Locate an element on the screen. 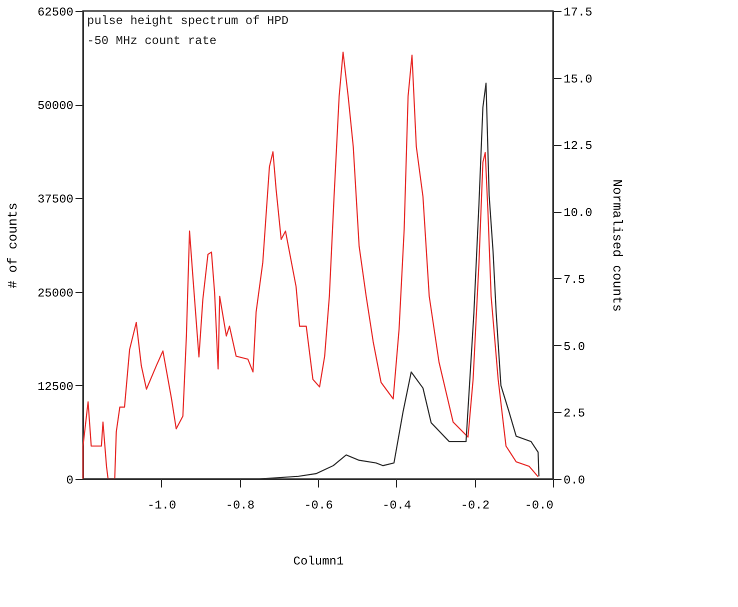 Image resolution: width=738 pixels, height=607 pixels. annotation: -50 MHz count rate is located at coordinates (152, 41).